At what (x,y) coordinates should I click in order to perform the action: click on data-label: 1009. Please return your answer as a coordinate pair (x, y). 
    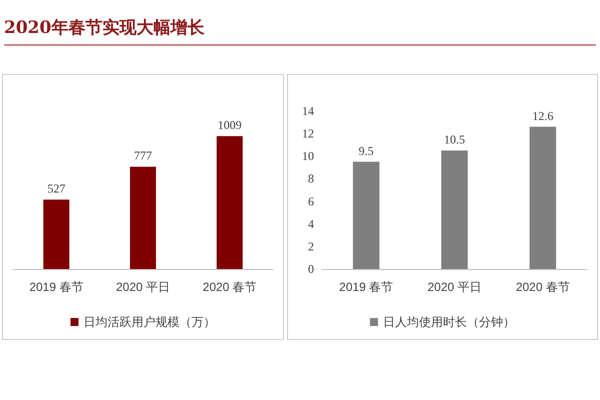
    Looking at the image, I should click on (230, 125).